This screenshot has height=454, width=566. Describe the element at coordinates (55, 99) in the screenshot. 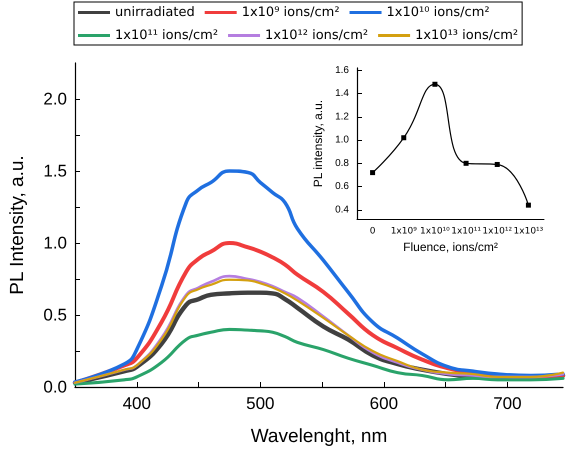

I see `y-tick-label: 2.0` at that location.